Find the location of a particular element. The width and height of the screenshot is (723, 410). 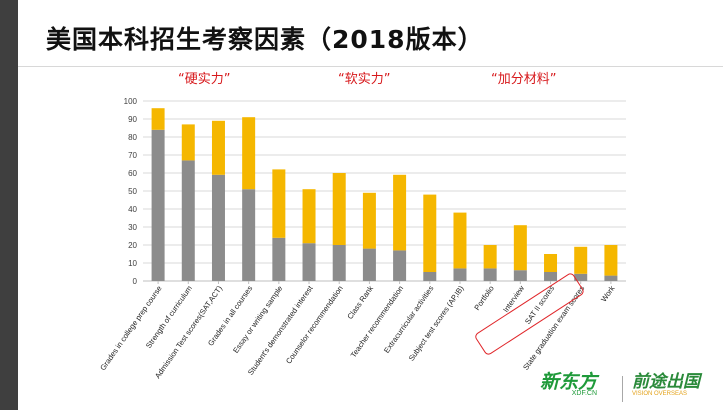

y-tick-label: 60 is located at coordinates (132, 173).